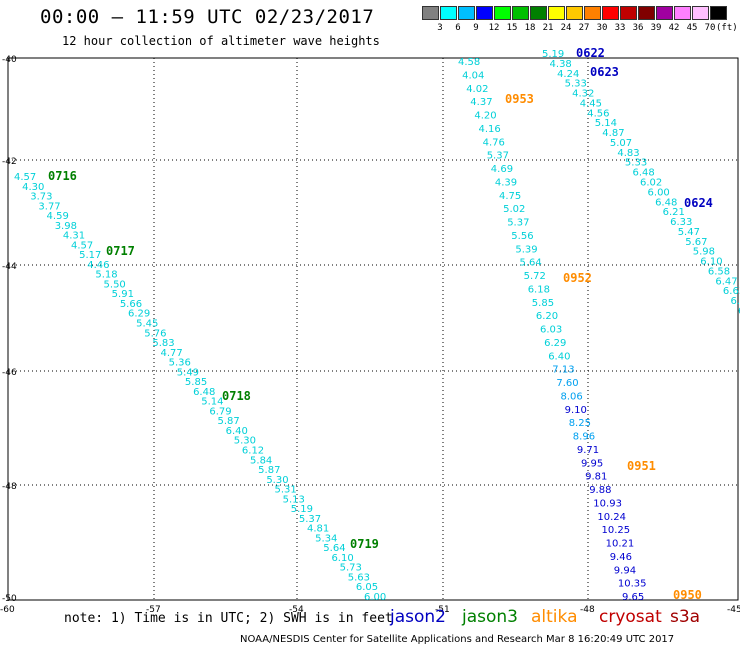 This screenshot has width=740, height=650. I want to click on jason3-wave-height: 6.05, so click(367, 587).